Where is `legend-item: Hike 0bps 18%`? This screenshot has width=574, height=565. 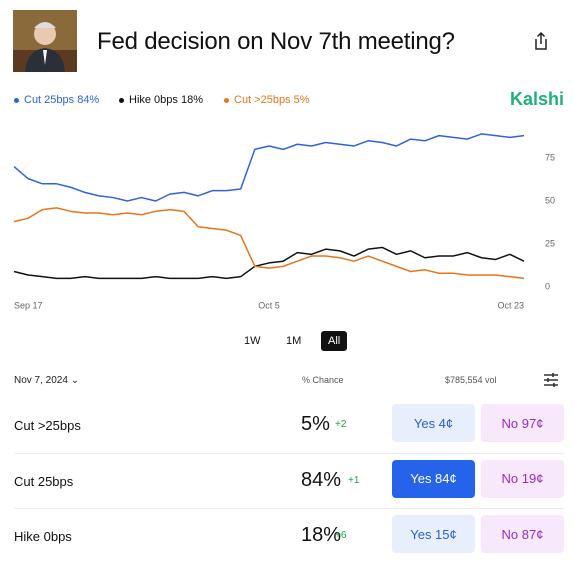 legend-item: Hike 0bps 18% is located at coordinates (161, 100).